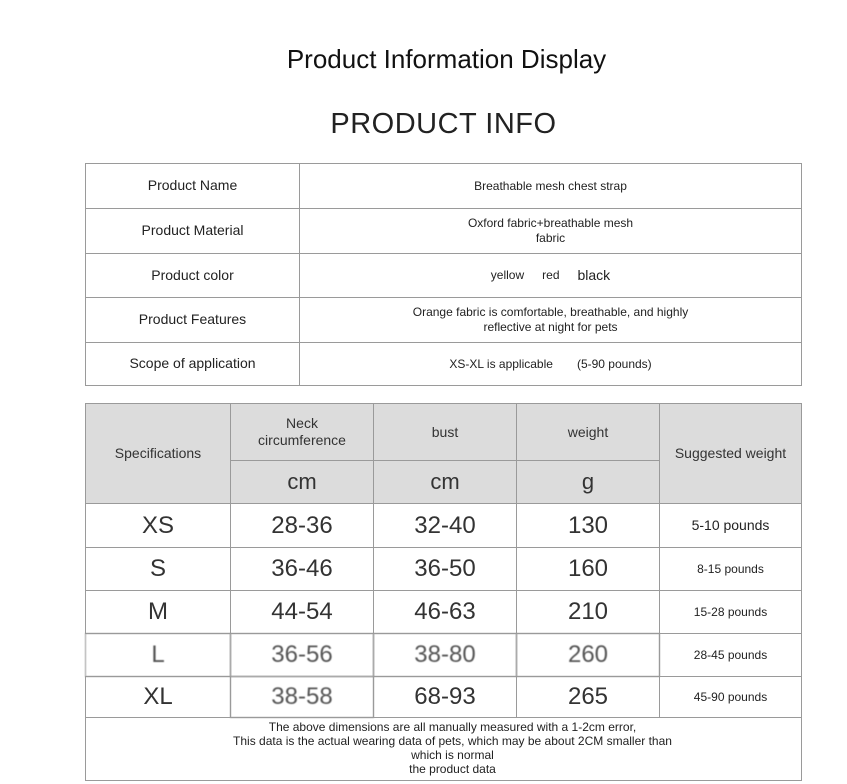 The image size is (847, 784). I want to click on color-yellow: yellow, so click(507, 275).